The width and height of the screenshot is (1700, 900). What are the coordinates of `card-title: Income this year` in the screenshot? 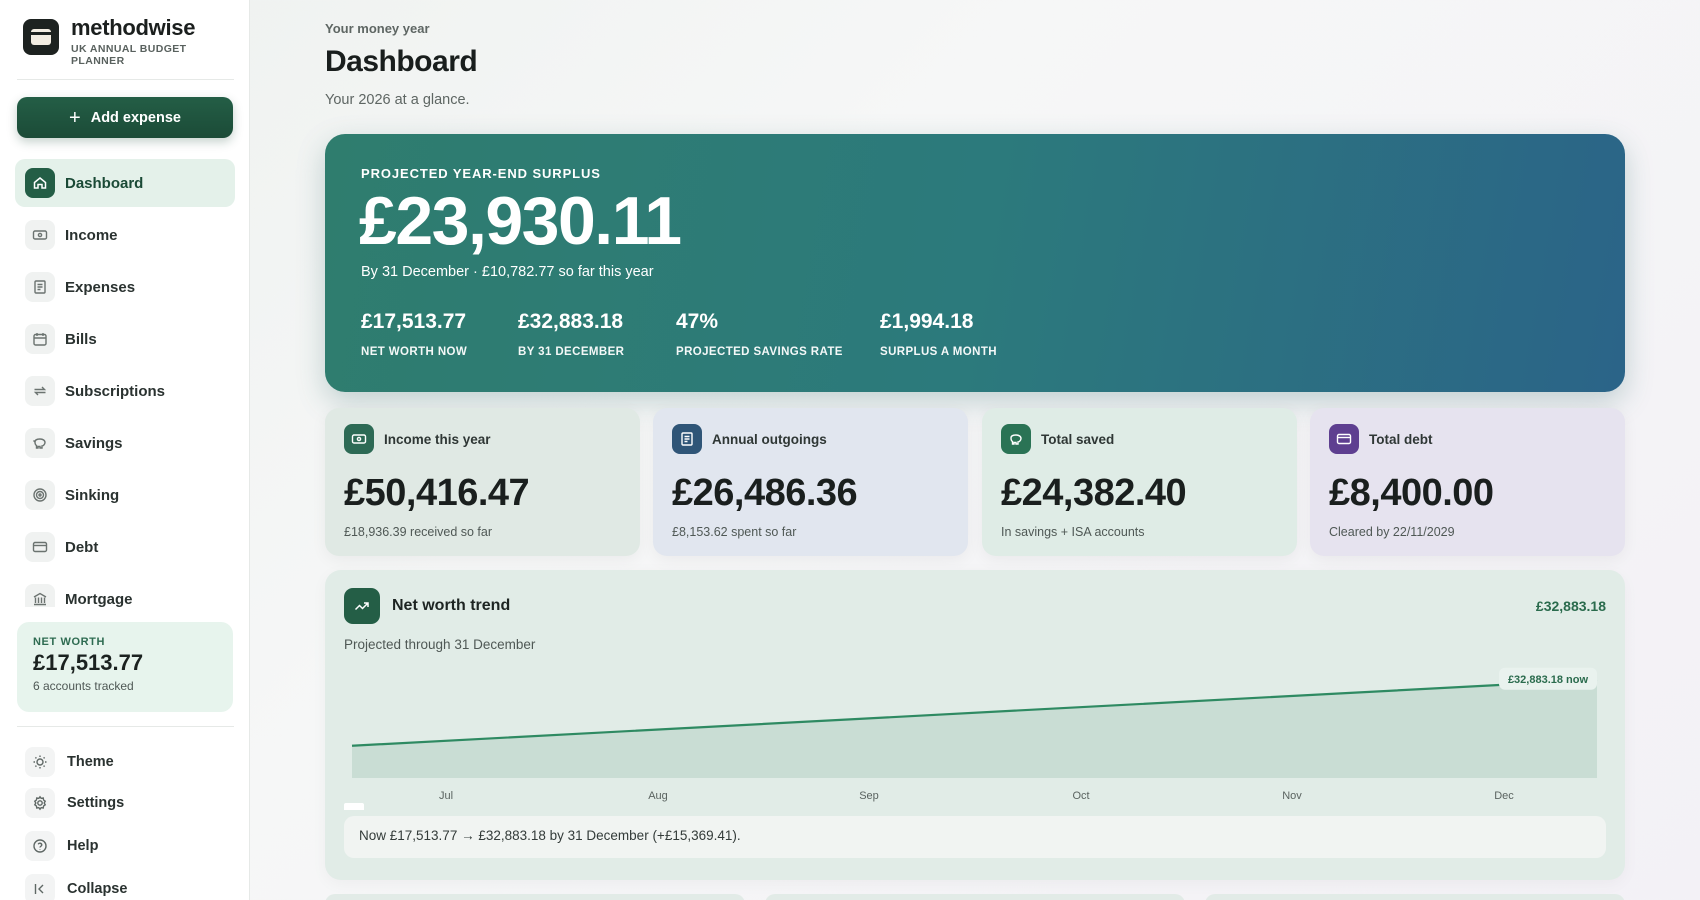 It's located at (437, 439).